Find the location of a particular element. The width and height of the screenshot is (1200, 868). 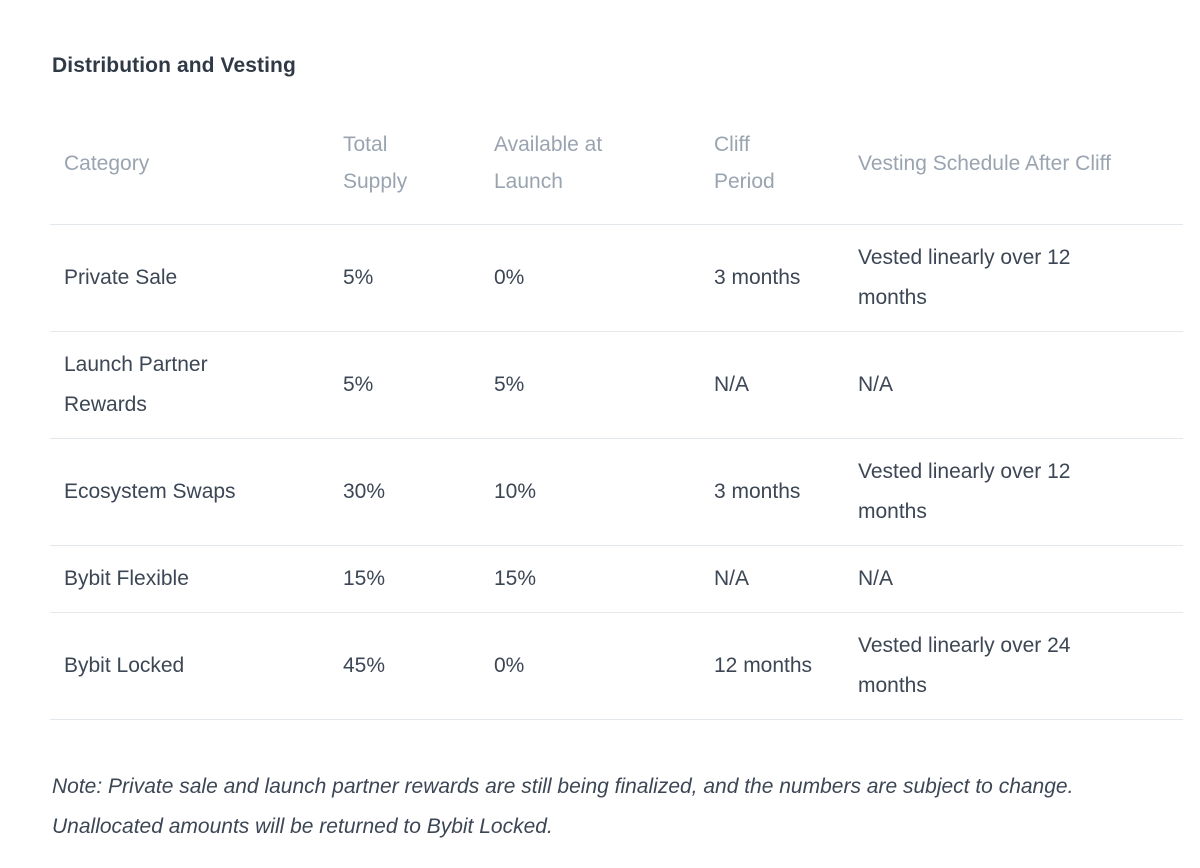

column-header-available-at-launch: Available at Launch is located at coordinates (590, 175).